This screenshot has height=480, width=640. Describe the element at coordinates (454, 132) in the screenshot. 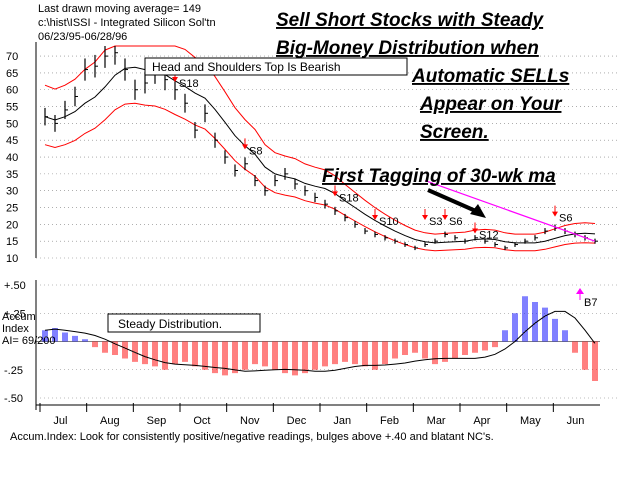

I see `headline-line-5: Screen.` at that location.